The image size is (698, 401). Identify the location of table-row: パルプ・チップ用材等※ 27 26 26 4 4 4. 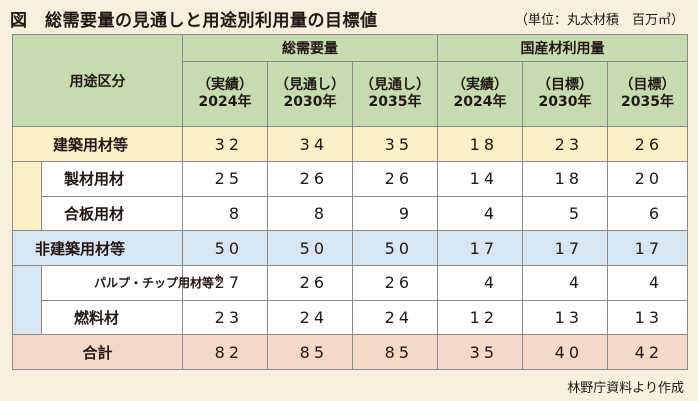
(350, 282).